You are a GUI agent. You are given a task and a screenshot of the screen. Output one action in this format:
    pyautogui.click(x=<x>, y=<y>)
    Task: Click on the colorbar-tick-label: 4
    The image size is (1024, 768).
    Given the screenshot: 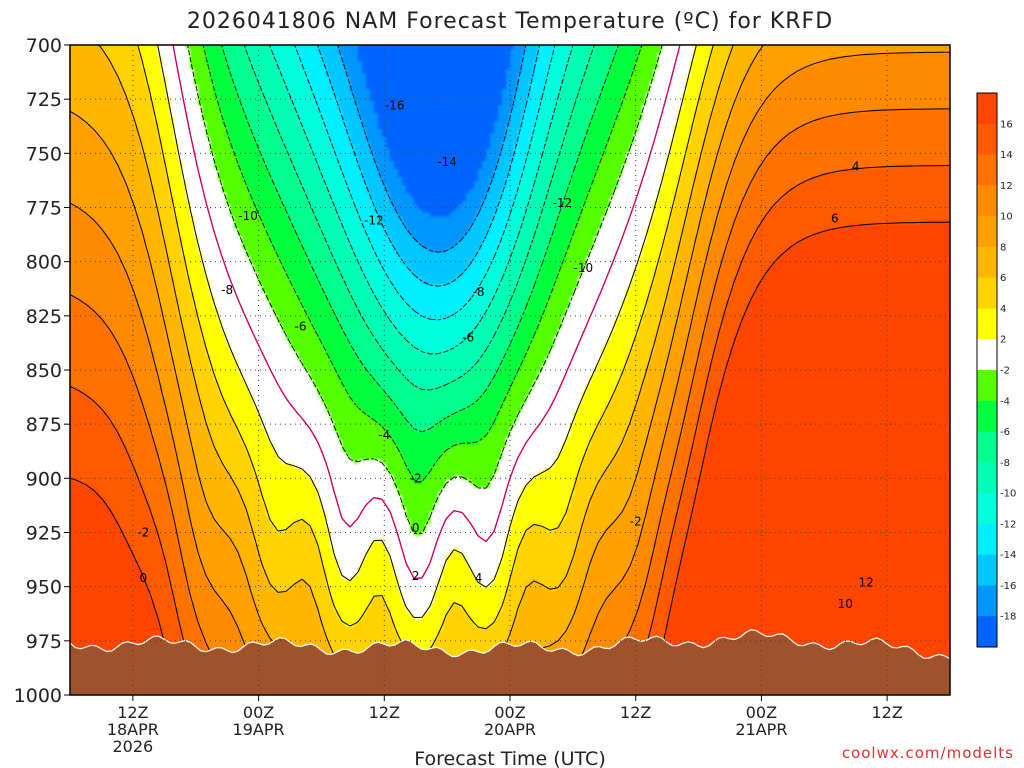 What is the action you would take?
    pyautogui.click(x=1003, y=309)
    